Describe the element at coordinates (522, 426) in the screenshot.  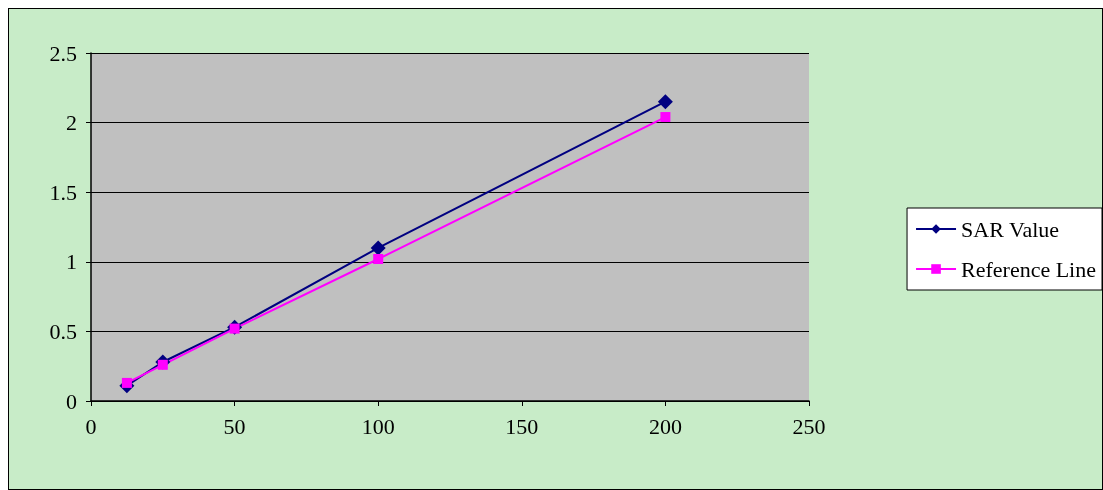
I see `x-tick-label: 150` at that location.